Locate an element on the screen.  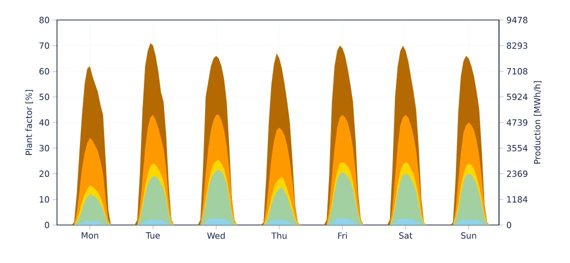
x-tick-label: Tue is located at coordinates (153, 235).